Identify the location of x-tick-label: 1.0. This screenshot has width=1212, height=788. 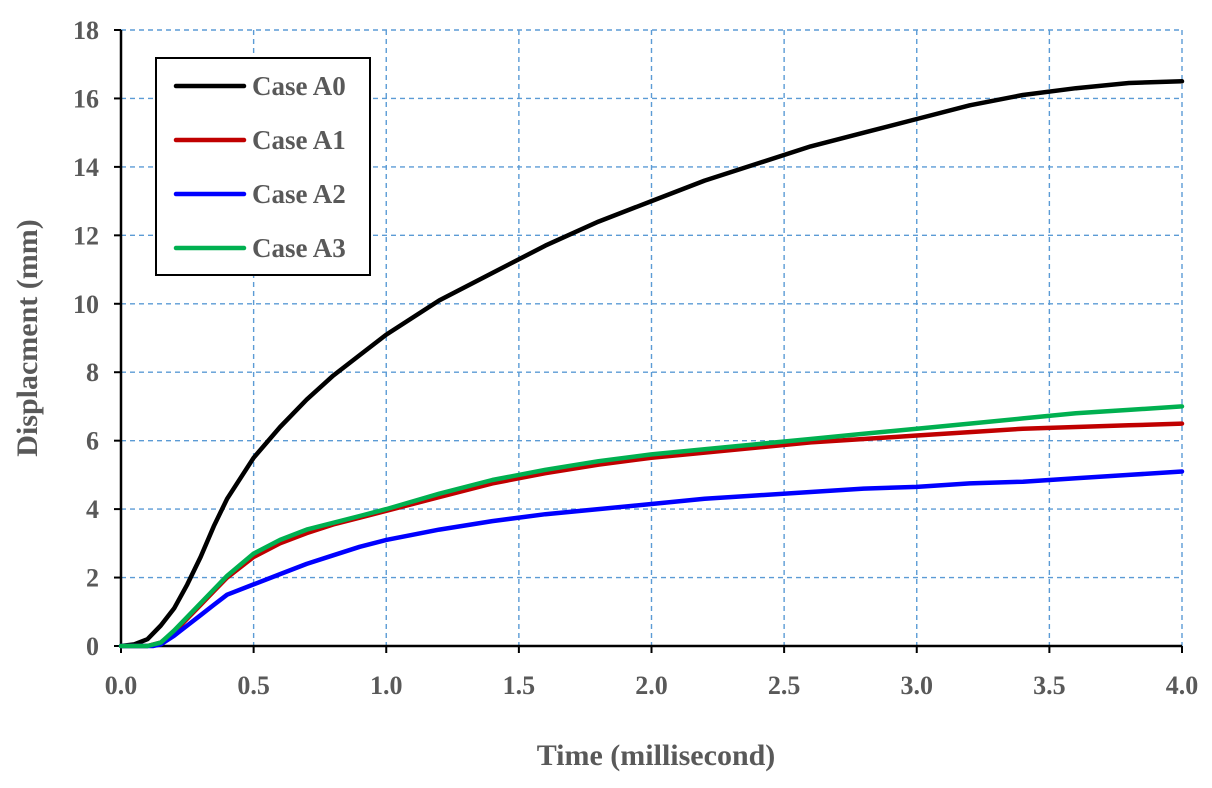
(386, 685).